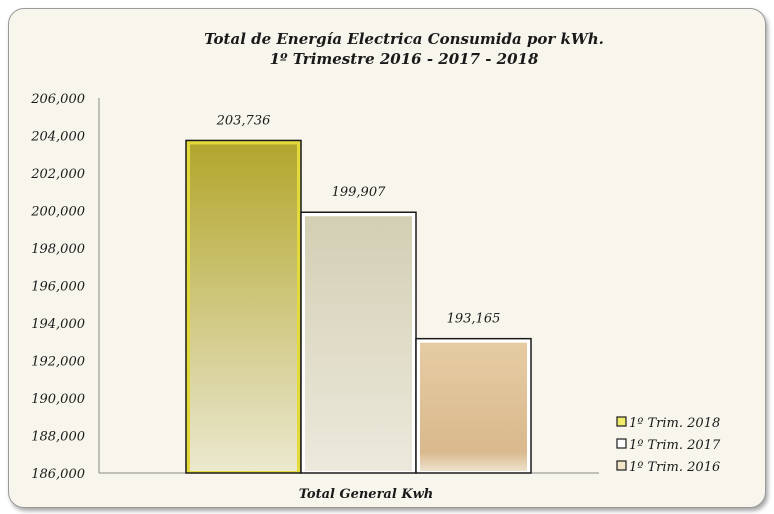 Image resolution: width=774 pixels, height=514 pixels. Describe the element at coordinates (474, 319) in the screenshot. I see `data-label-2: 193,165` at that location.